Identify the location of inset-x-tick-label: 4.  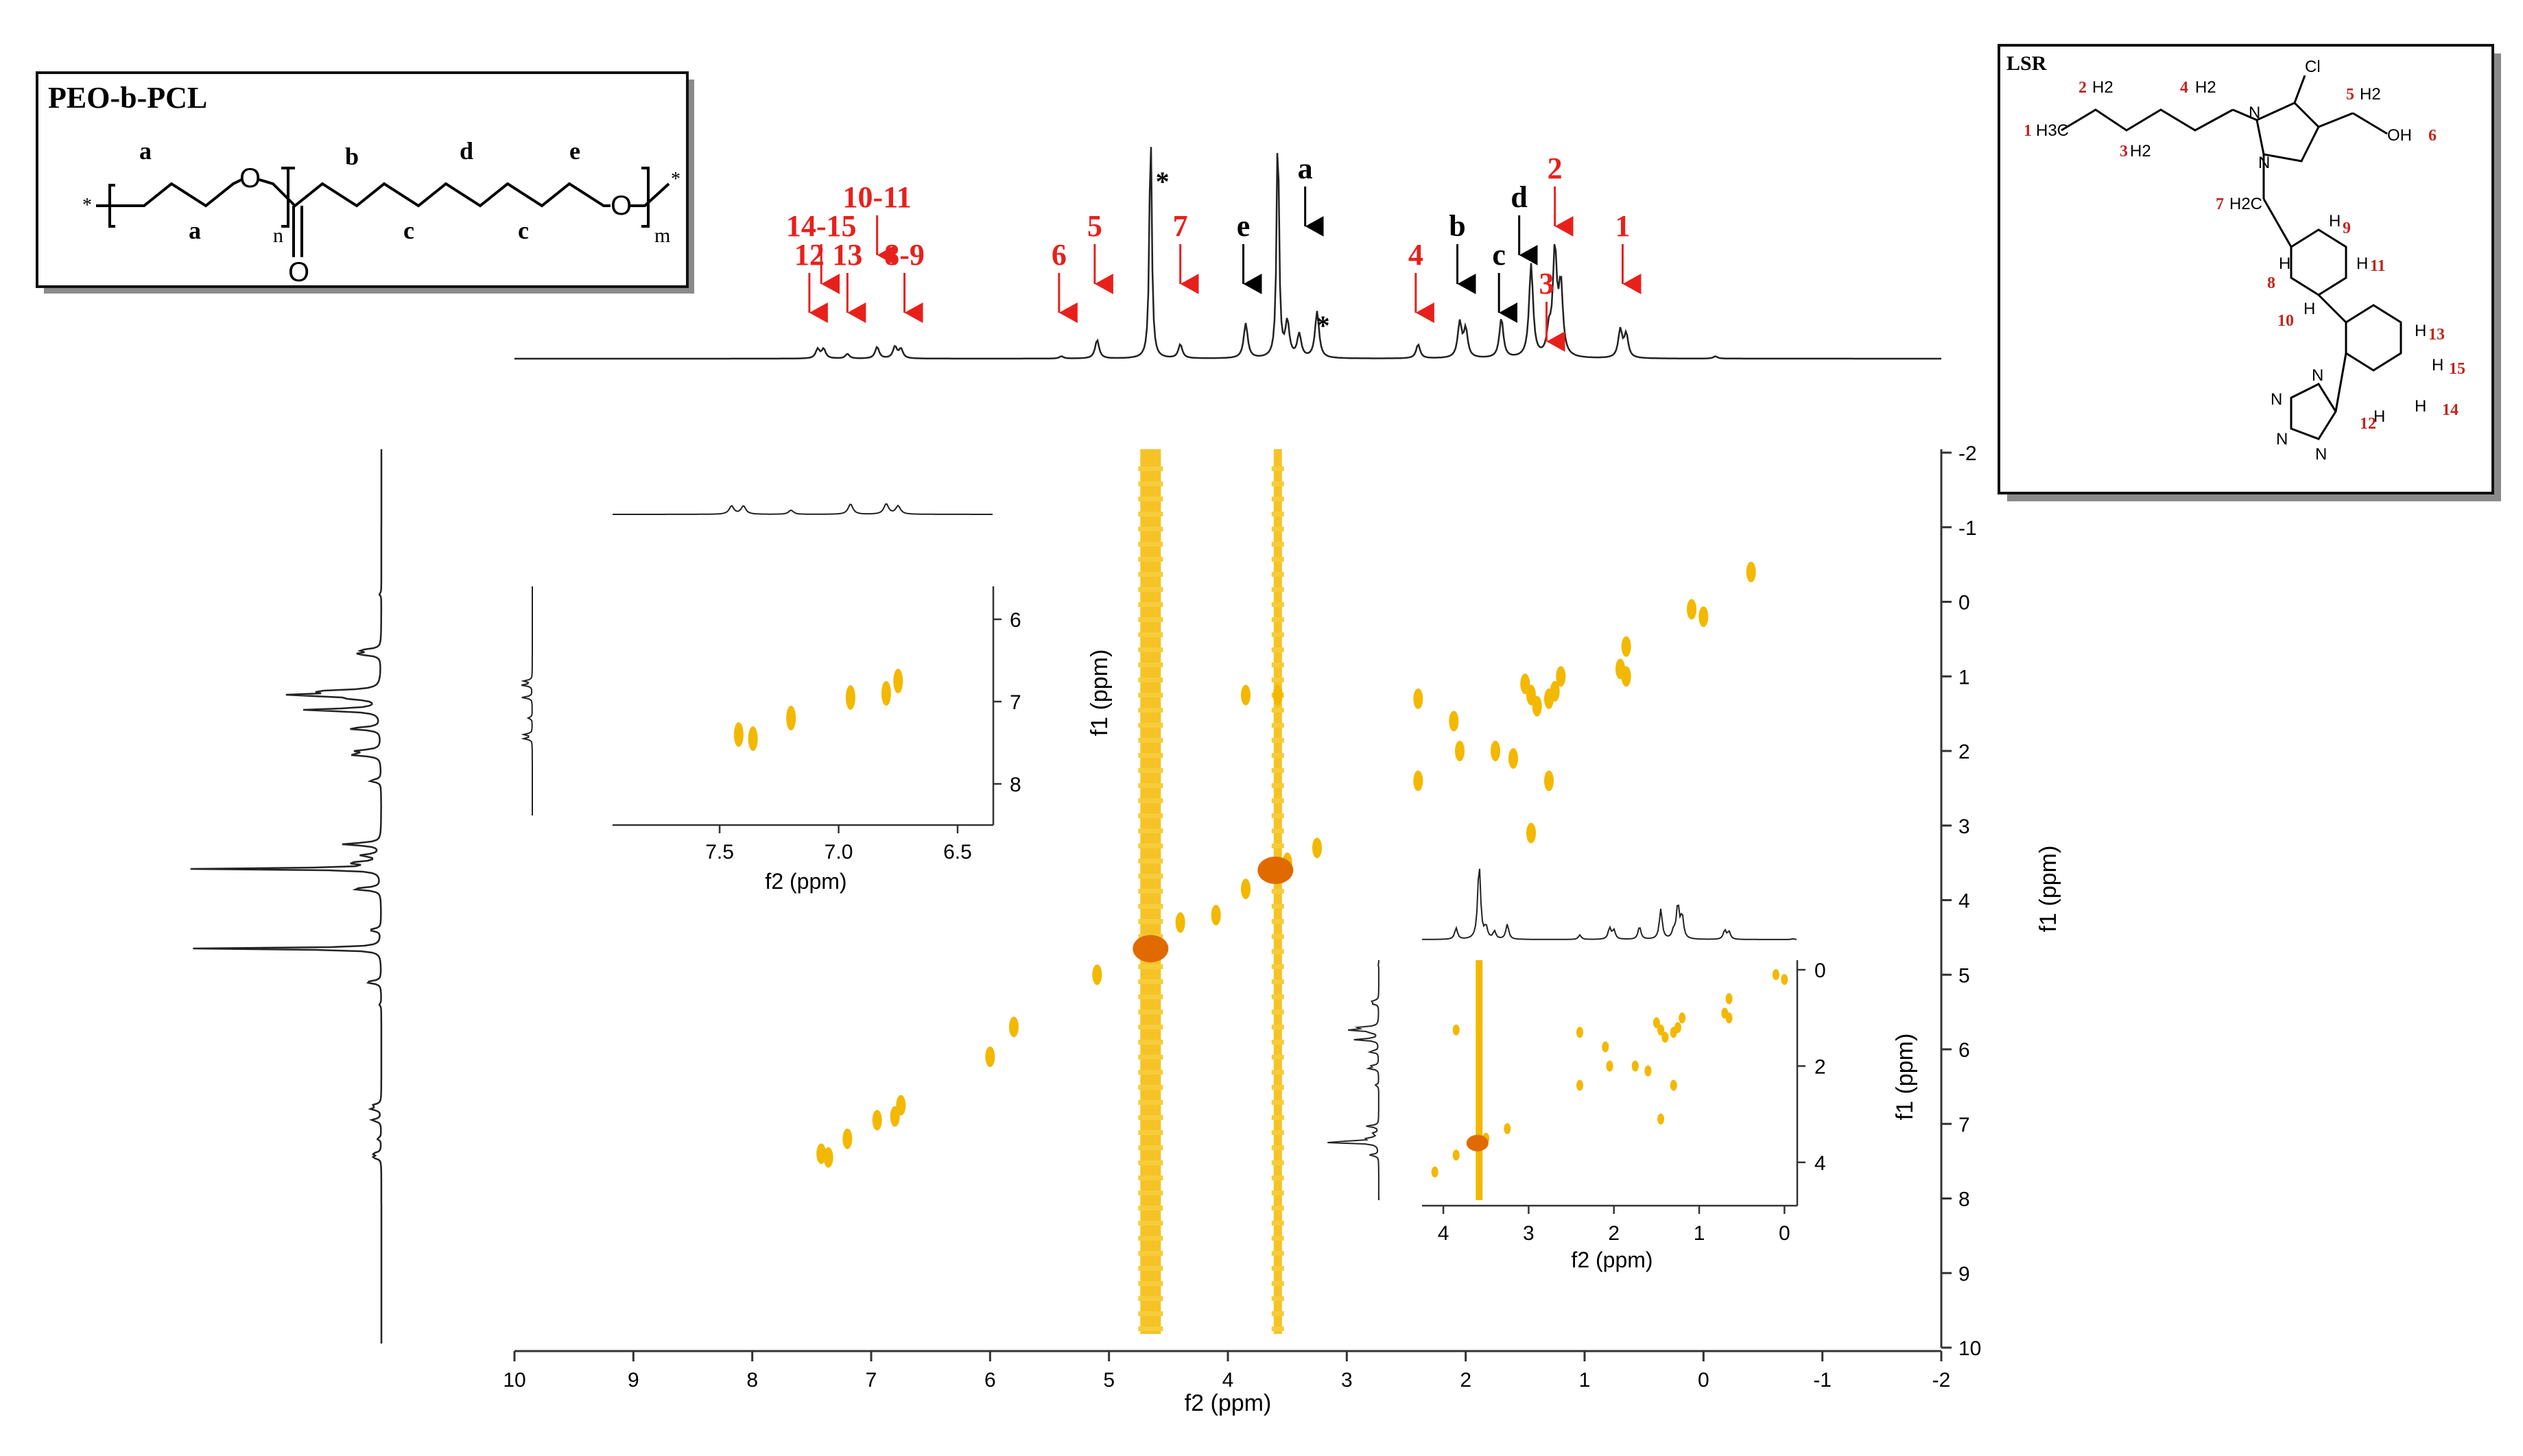
(1443, 1233).